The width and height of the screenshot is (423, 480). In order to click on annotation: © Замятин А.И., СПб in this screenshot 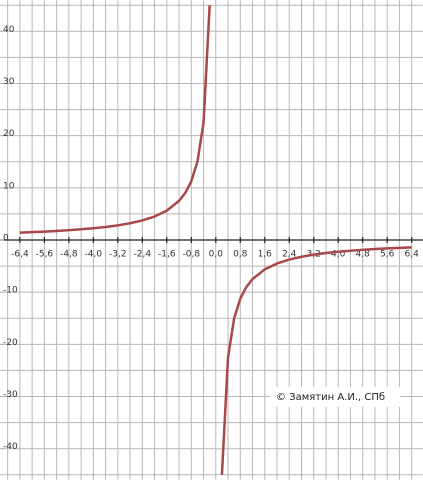, I will do `click(330, 397)`.